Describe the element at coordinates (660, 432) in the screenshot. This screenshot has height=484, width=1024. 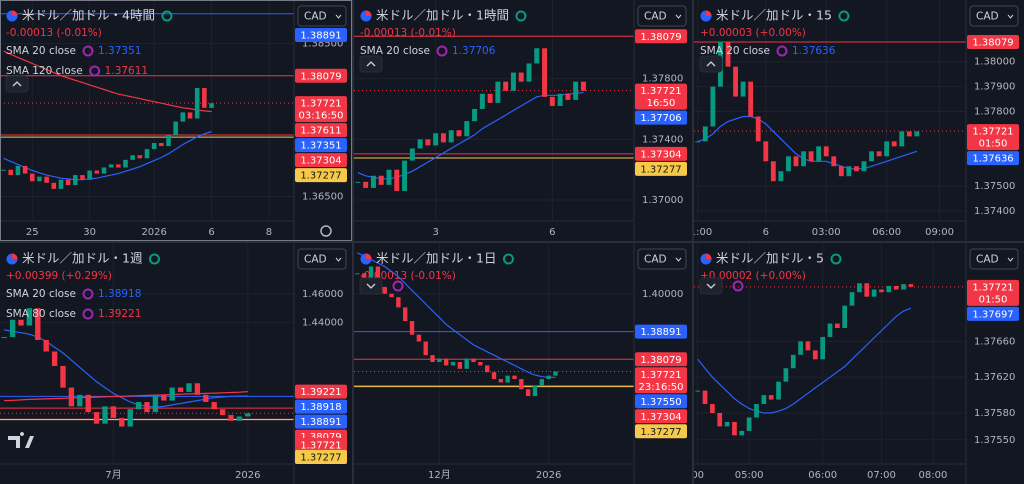
I see `price-tag-label: 1.37277` at that location.